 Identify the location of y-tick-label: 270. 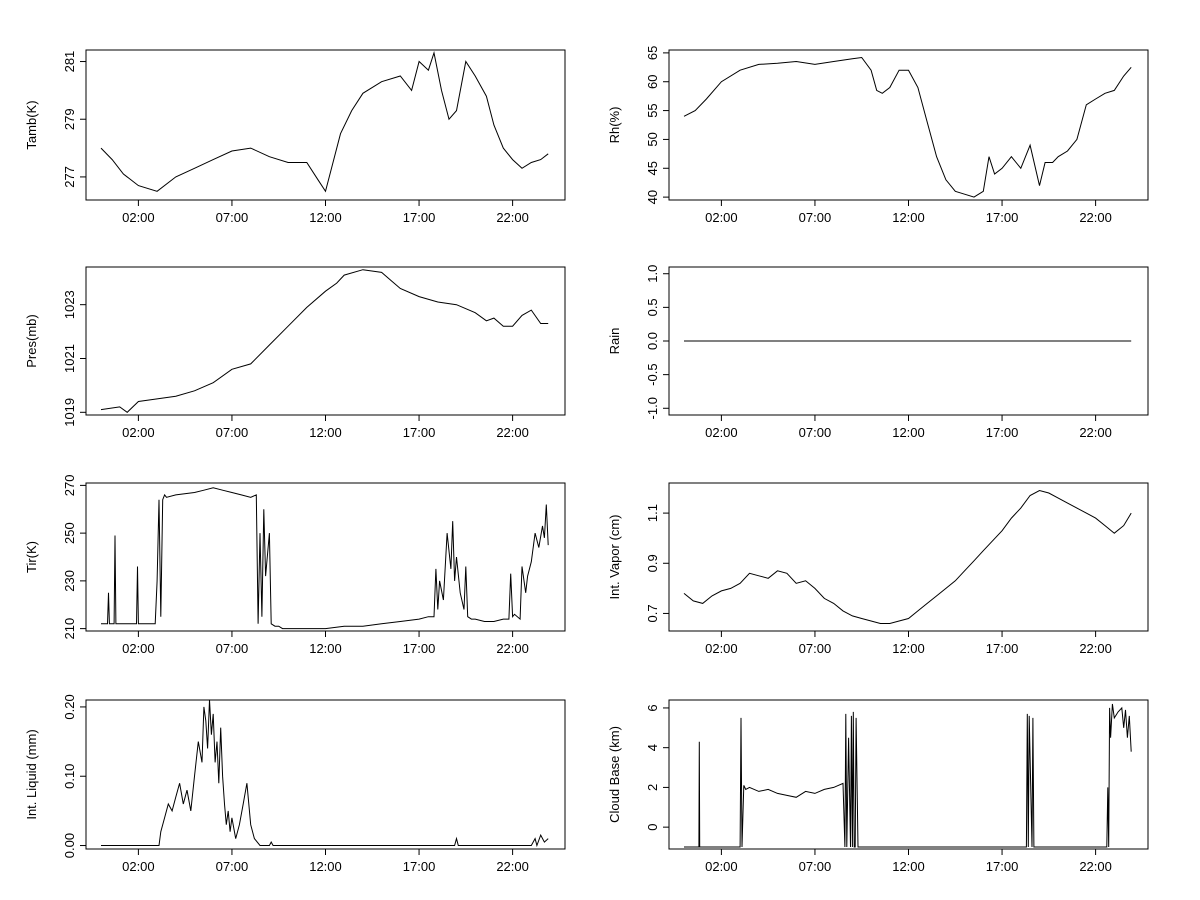
(69, 486).